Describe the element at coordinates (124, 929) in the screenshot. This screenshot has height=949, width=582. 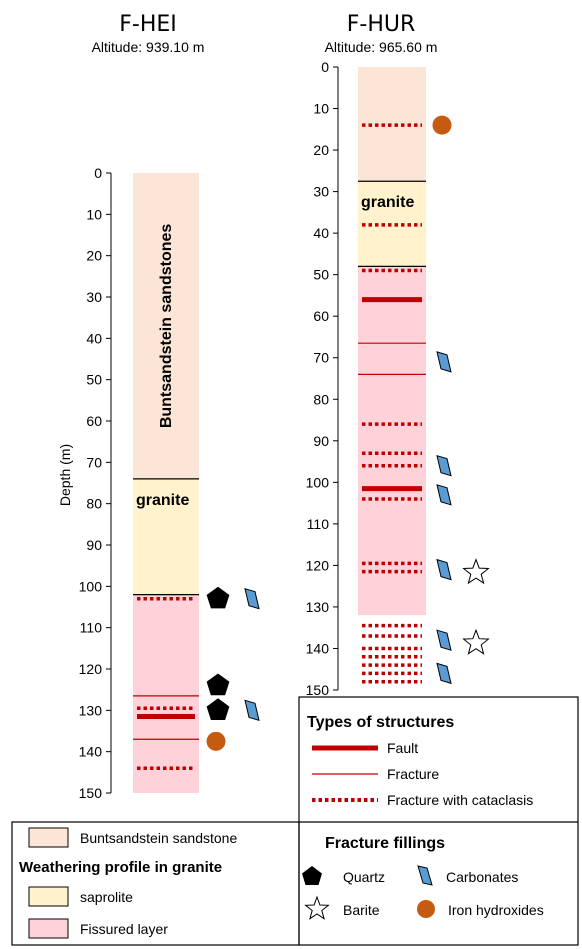
I see `legend-fissured-label: Fissured layer` at that location.